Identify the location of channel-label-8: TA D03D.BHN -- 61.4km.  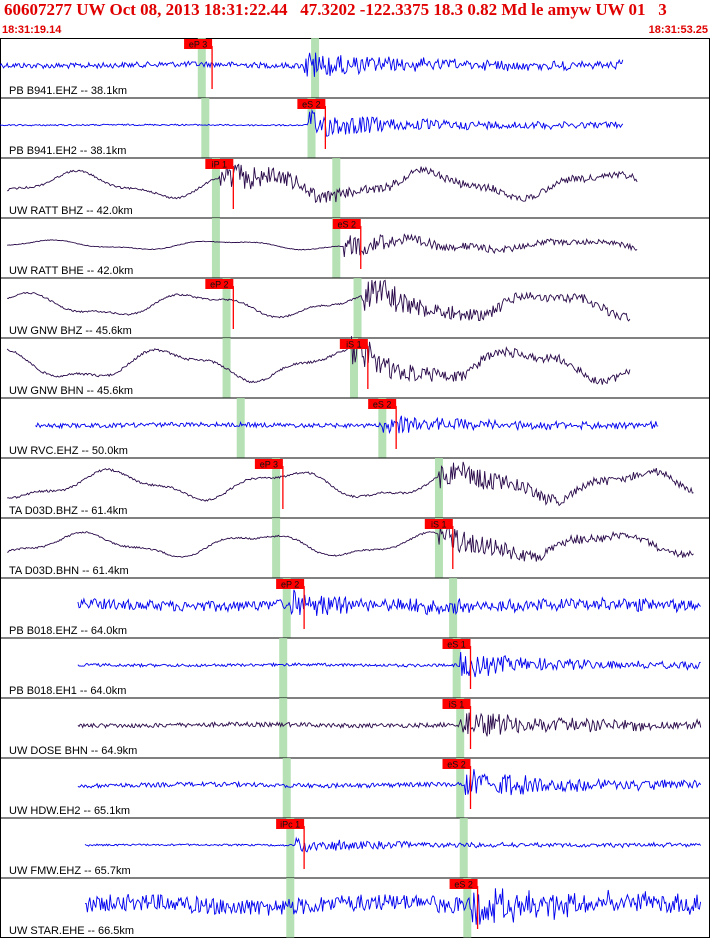
(69, 571).